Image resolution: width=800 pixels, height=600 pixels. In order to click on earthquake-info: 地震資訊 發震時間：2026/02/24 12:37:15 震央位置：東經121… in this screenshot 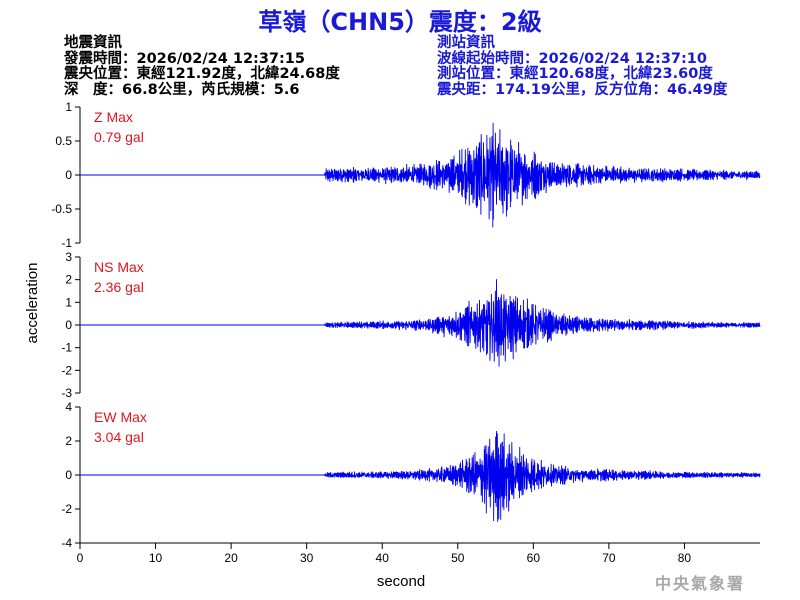, I will do `click(202, 66)`.